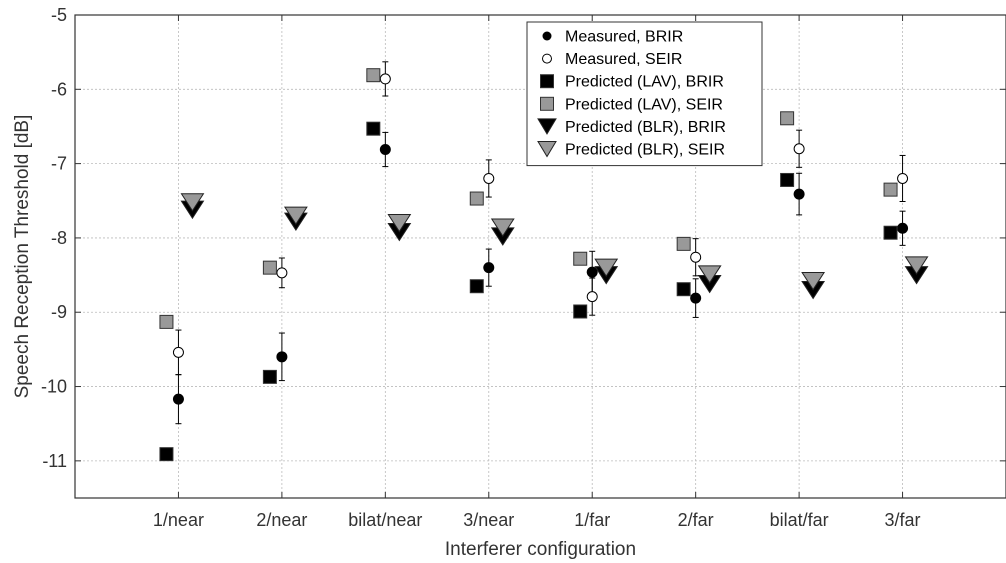 The width and height of the screenshot is (1006, 563). I want to click on legend-label: Measured, BRIR, so click(624, 37).